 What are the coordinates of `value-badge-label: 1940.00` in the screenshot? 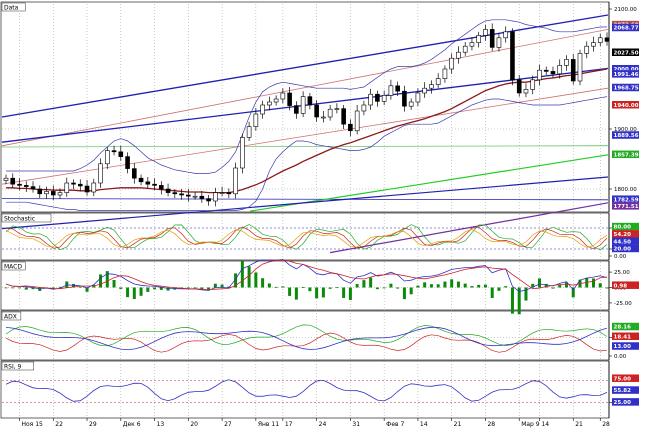 It's located at (626, 106).